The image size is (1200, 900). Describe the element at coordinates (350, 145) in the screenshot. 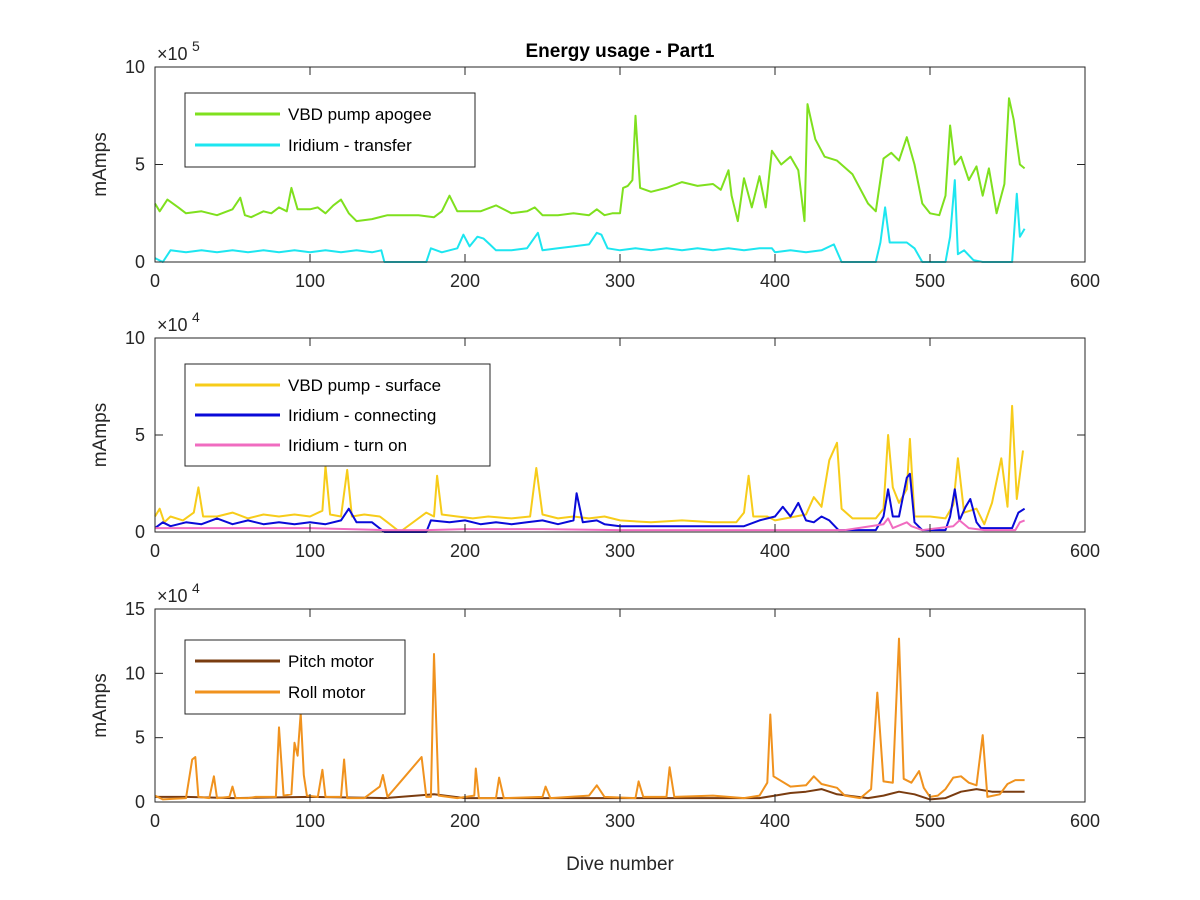

I see `legend-label: Iridium - transfer` at that location.